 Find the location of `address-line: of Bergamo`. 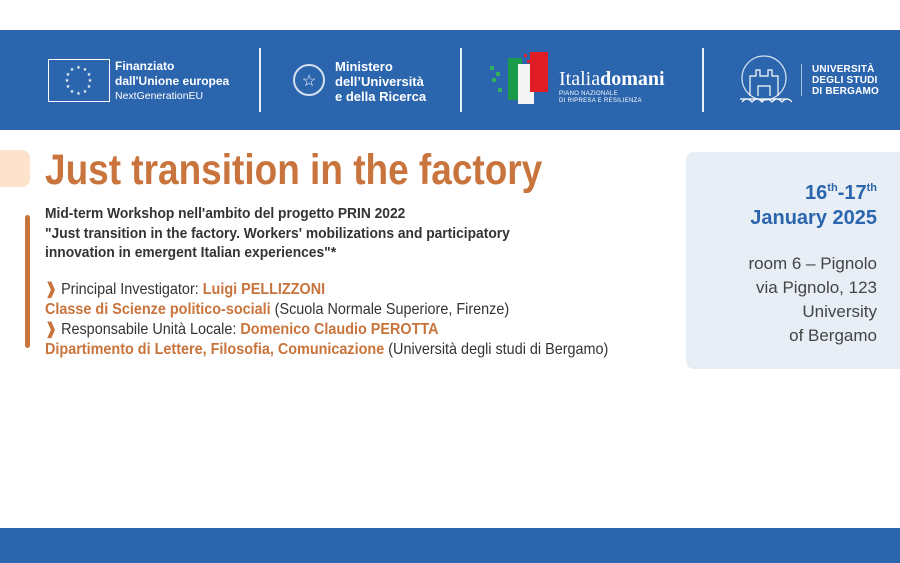

address-line: of Bergamo is located at coordinates (833, 335).